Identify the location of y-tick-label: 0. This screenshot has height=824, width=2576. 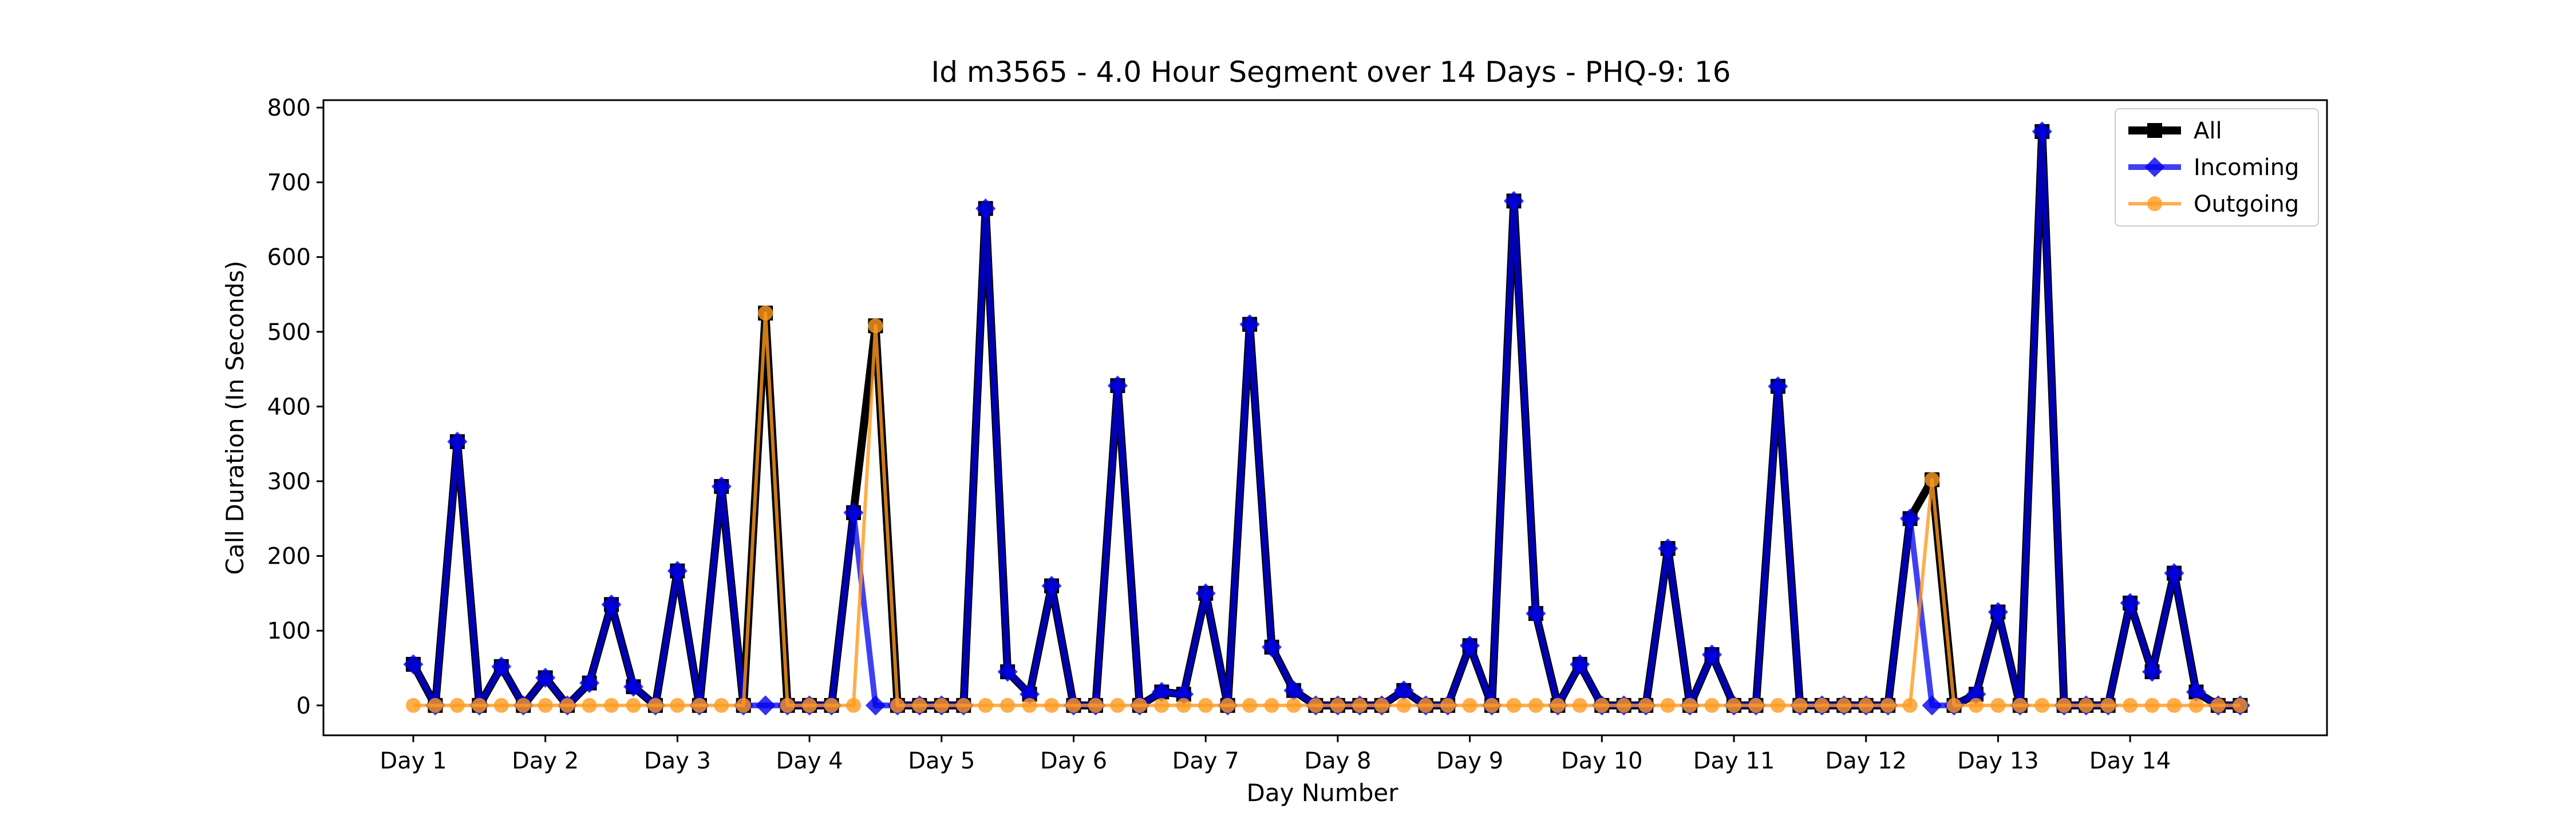
(304, 706).